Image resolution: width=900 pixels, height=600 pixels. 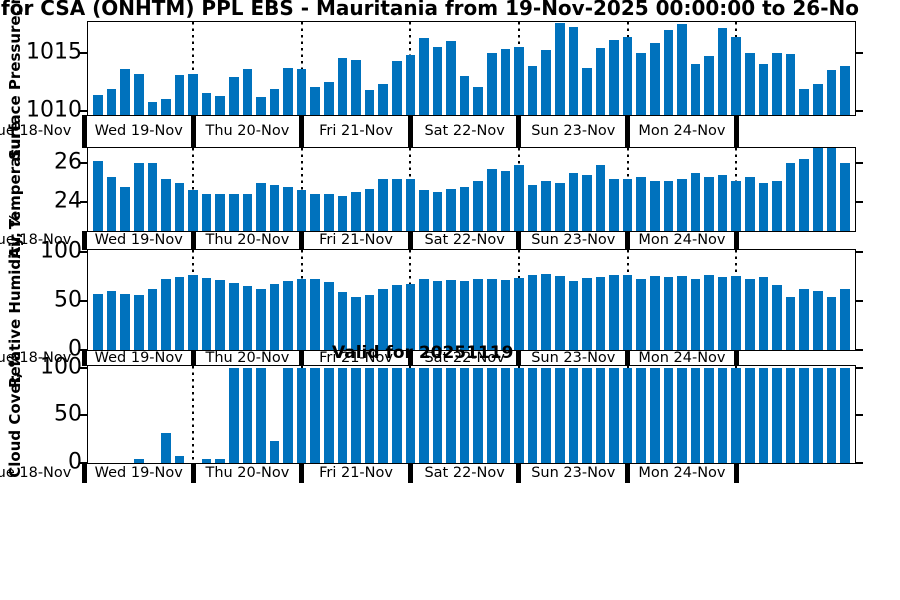 What do you see at coordinates (356, 240) in the screenshot?
I see `day-label: Fri 21-Nov` at bounding box center [356, 240].